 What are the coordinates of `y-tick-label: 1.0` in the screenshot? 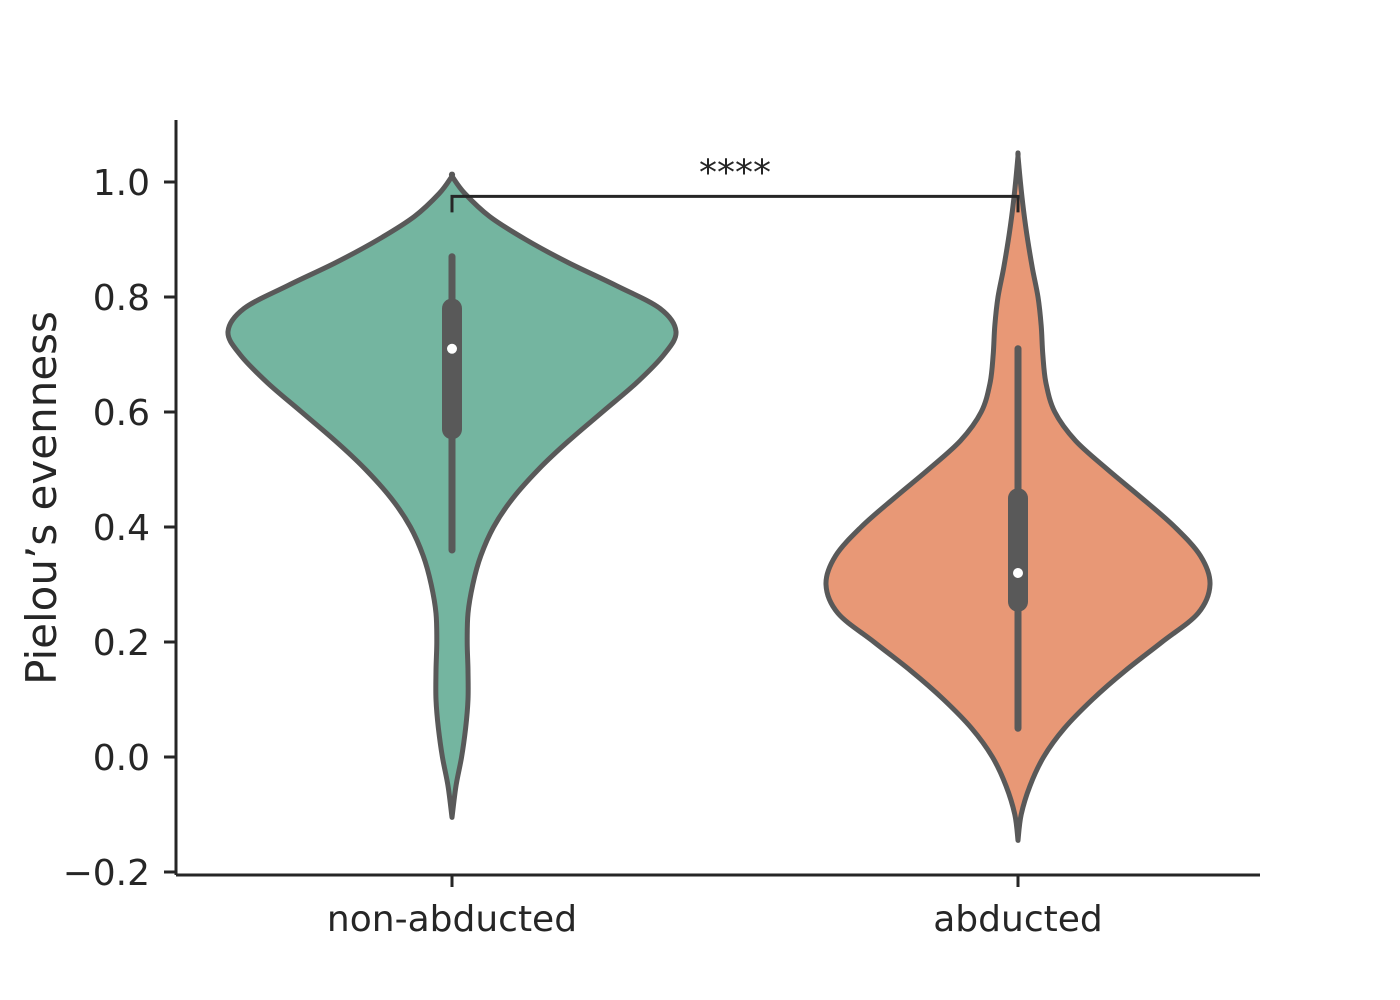 It's located at (121, 183).